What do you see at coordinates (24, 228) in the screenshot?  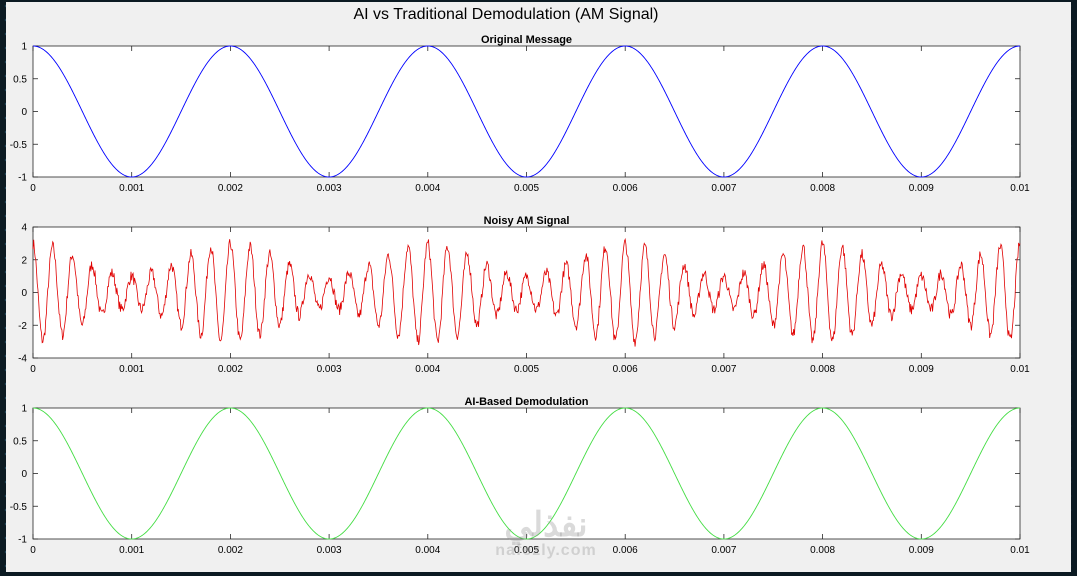 I see `y-tick-label: 4` at bounding box center [24, 228].